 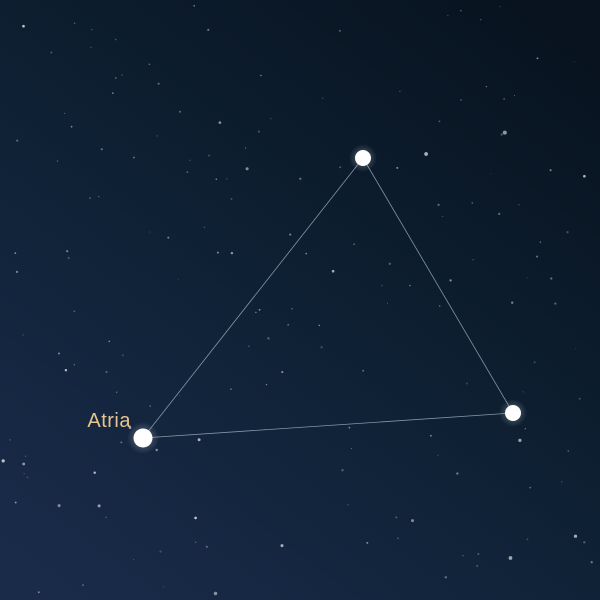 What do you see at coordinates (363, 158) in the screenshot?
I see `star-top` at bounding box center [363, 158].